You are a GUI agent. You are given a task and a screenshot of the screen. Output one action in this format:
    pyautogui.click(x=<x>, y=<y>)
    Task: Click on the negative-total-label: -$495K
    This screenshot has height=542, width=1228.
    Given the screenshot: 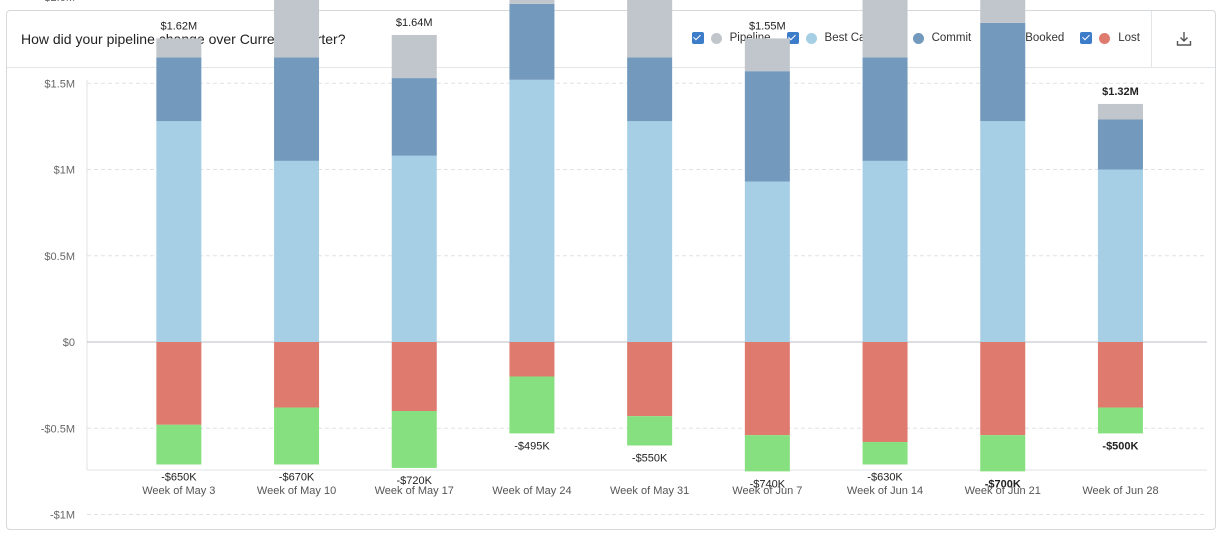 What is the action you would take?
    pyautogui.click(x=532, y=446)
    